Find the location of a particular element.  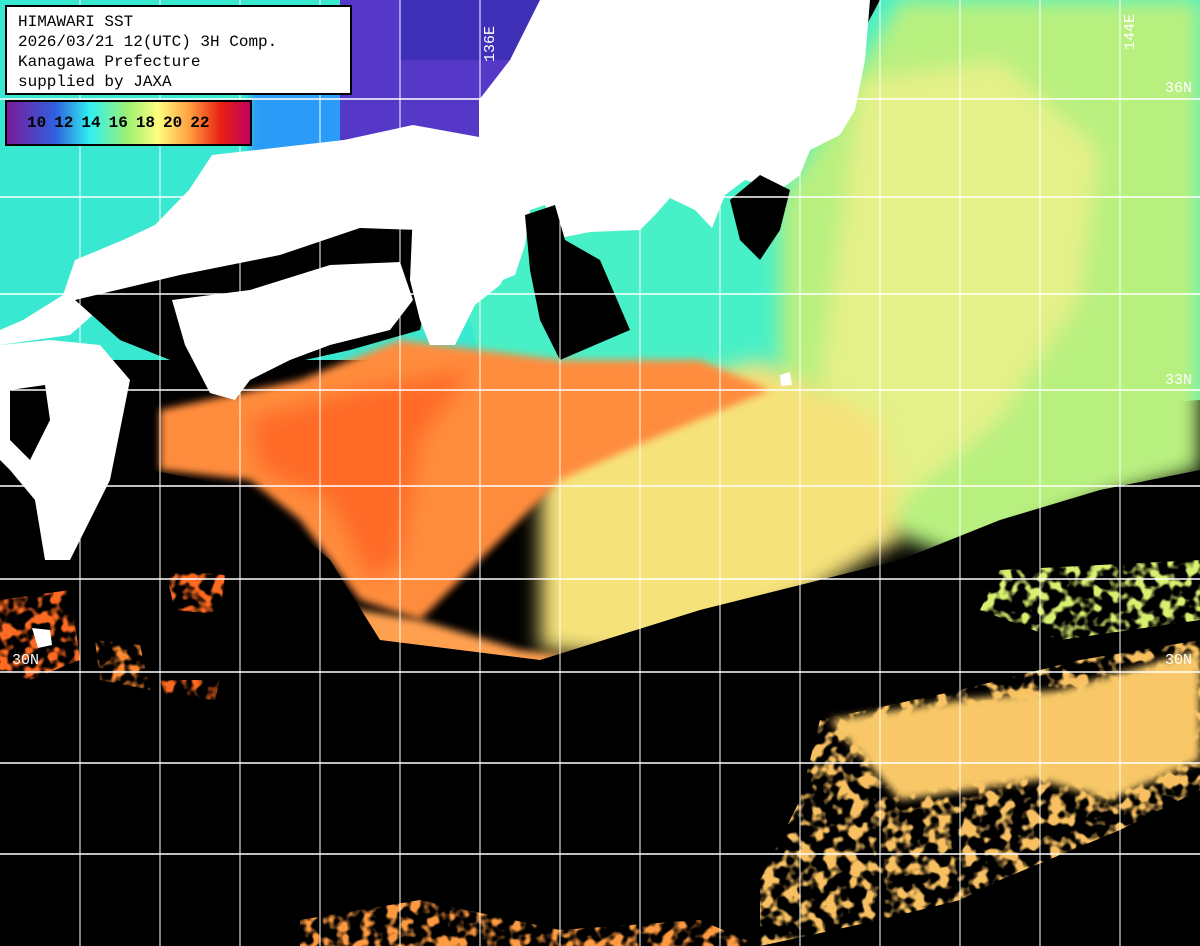

sea-east-scatter is located at coordinates (1090, 600).